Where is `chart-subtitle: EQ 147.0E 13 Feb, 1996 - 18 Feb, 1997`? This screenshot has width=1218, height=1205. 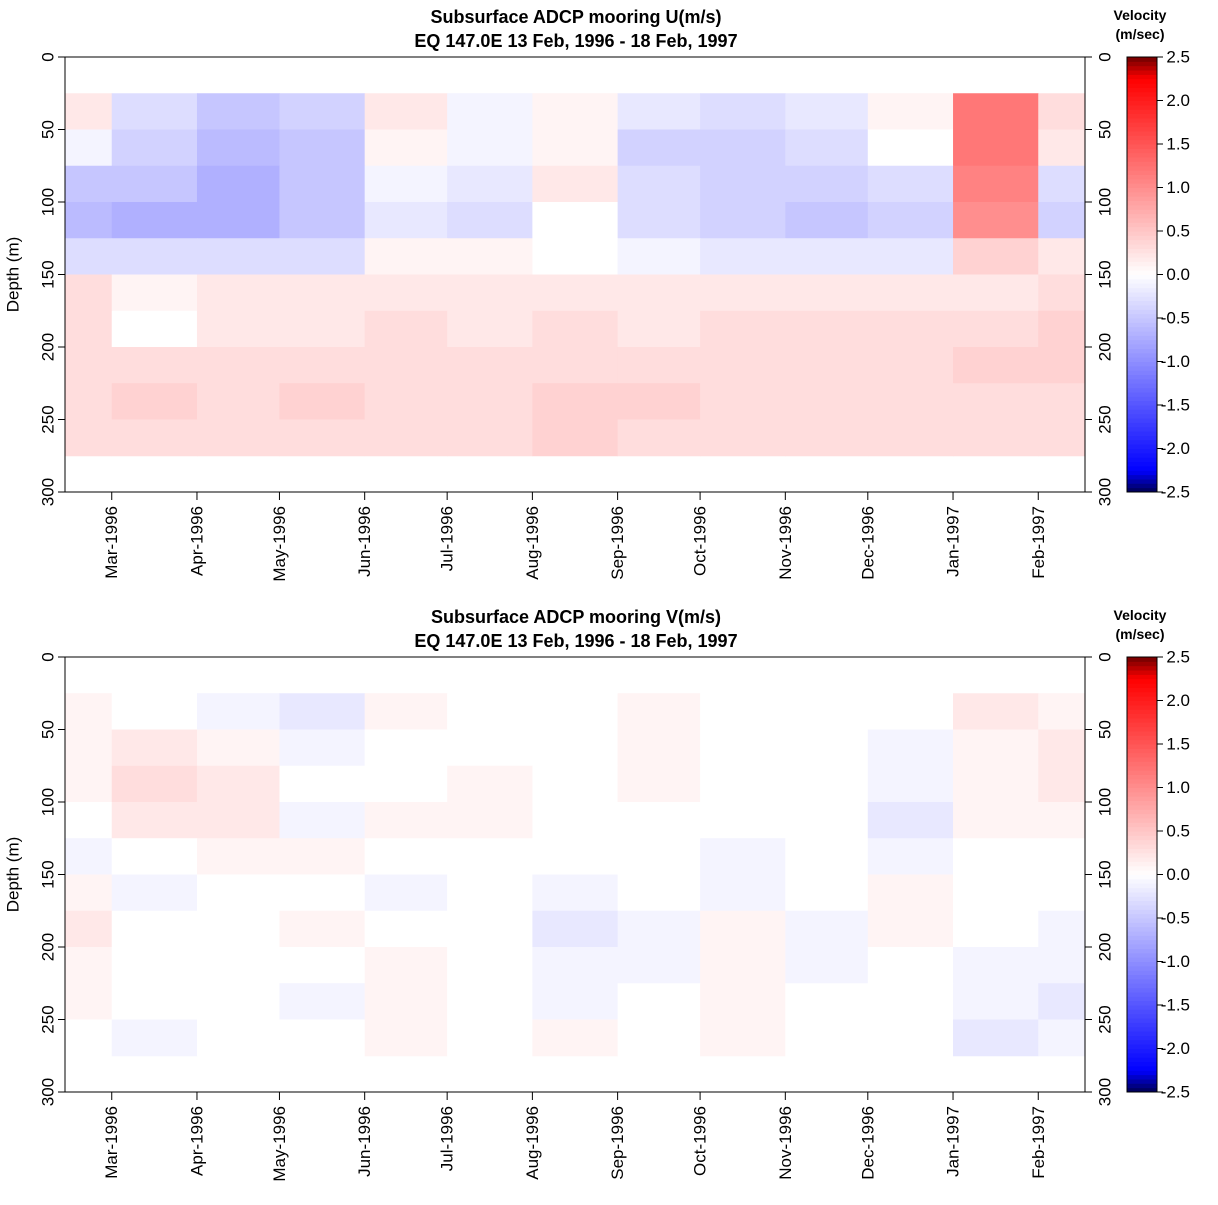 chart-subtitle: EQ 147.0E 13 Feb, 1996 - 18 Feb, 1997 is located at coordinates (575, 41).